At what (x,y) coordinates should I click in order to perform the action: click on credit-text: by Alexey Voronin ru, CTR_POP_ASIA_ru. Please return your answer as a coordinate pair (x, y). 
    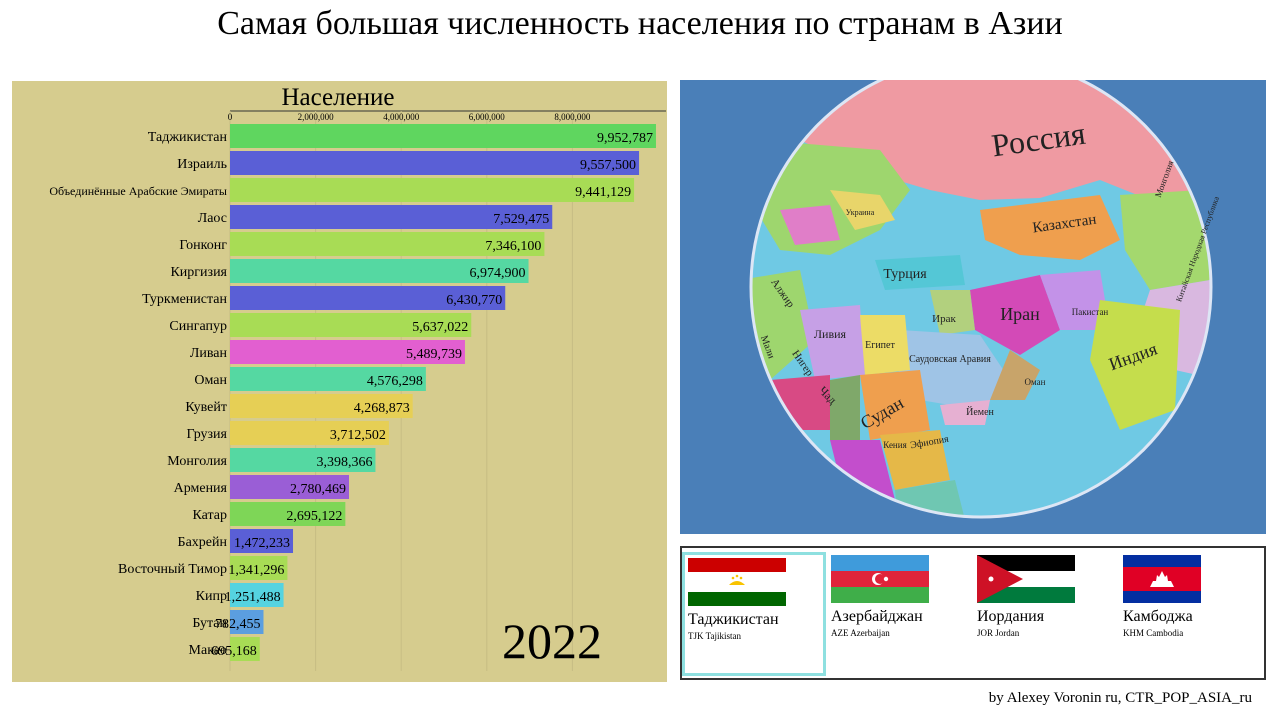
    Looking at the image, I should click on (1120, 698).